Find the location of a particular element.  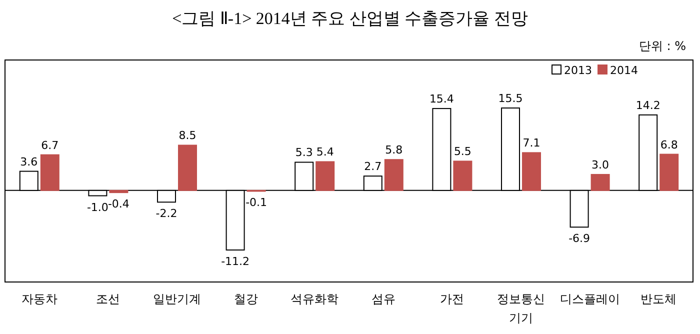

x-tick-label: 석유화학 is located at coordinates (314, 299).